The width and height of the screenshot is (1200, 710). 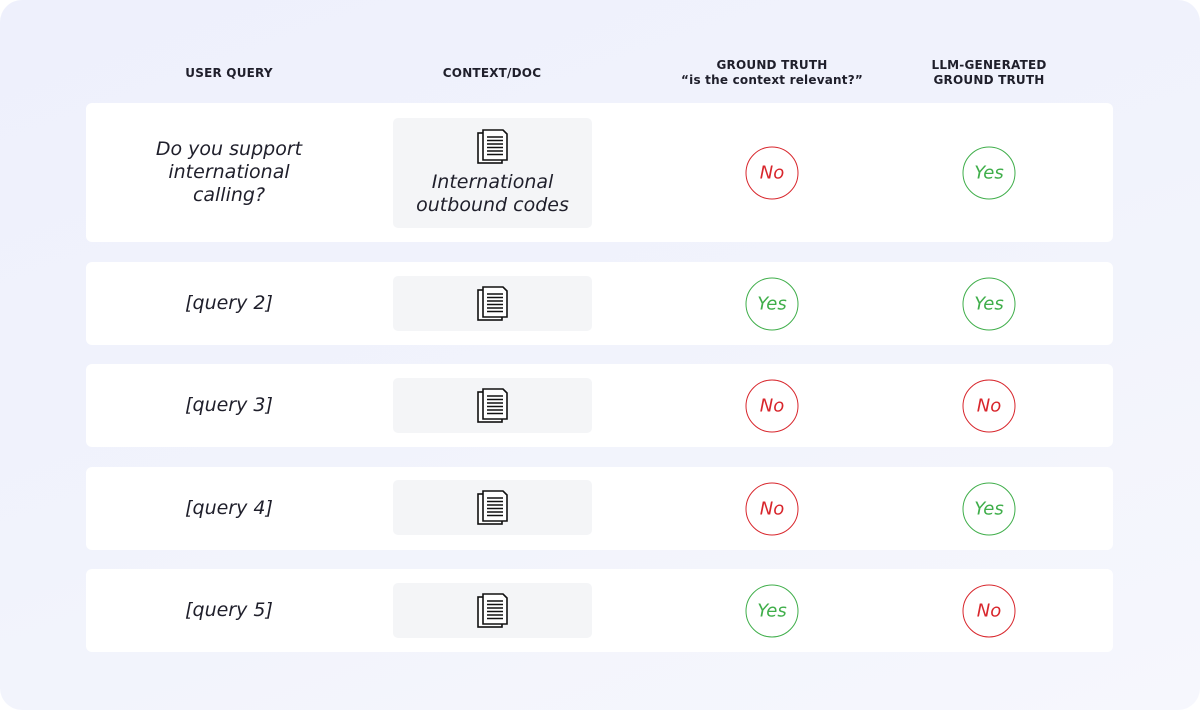 What do you see at coordinates (599, 610) in the screenshot?
I see `table-row: [query 5] Yes No` at bounding box center [599, 610].